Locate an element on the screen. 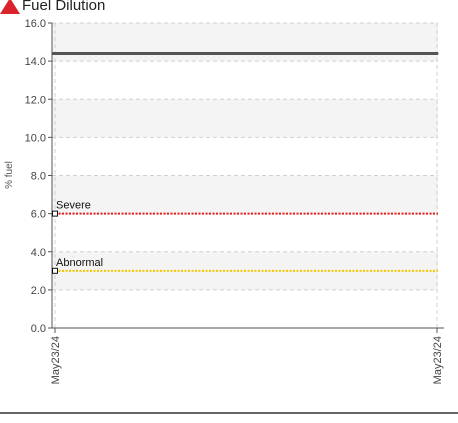  y-tick-label: 2.0 is located at coordinates (38, 291).